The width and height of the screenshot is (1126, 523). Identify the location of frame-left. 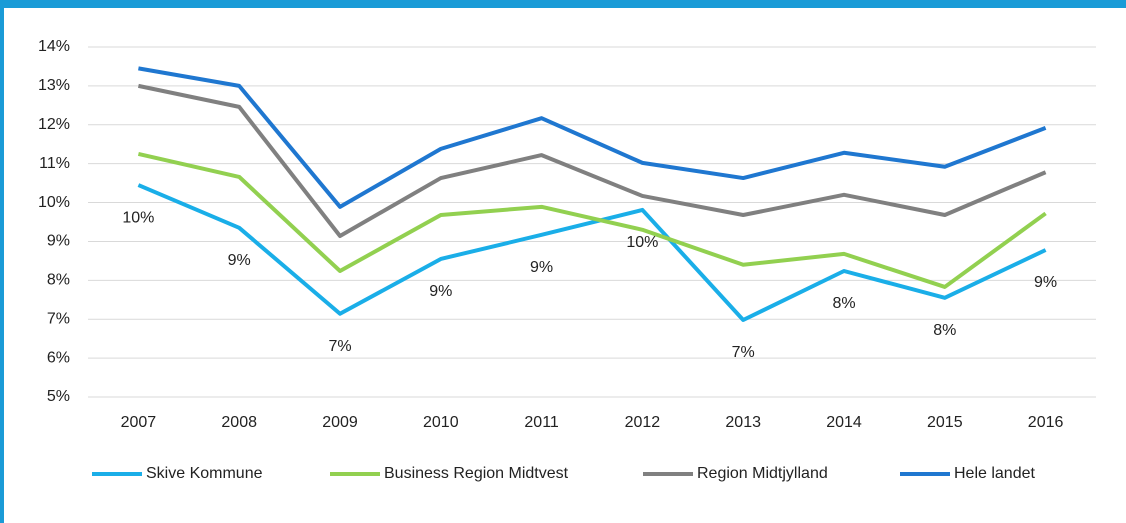
(2, 261).